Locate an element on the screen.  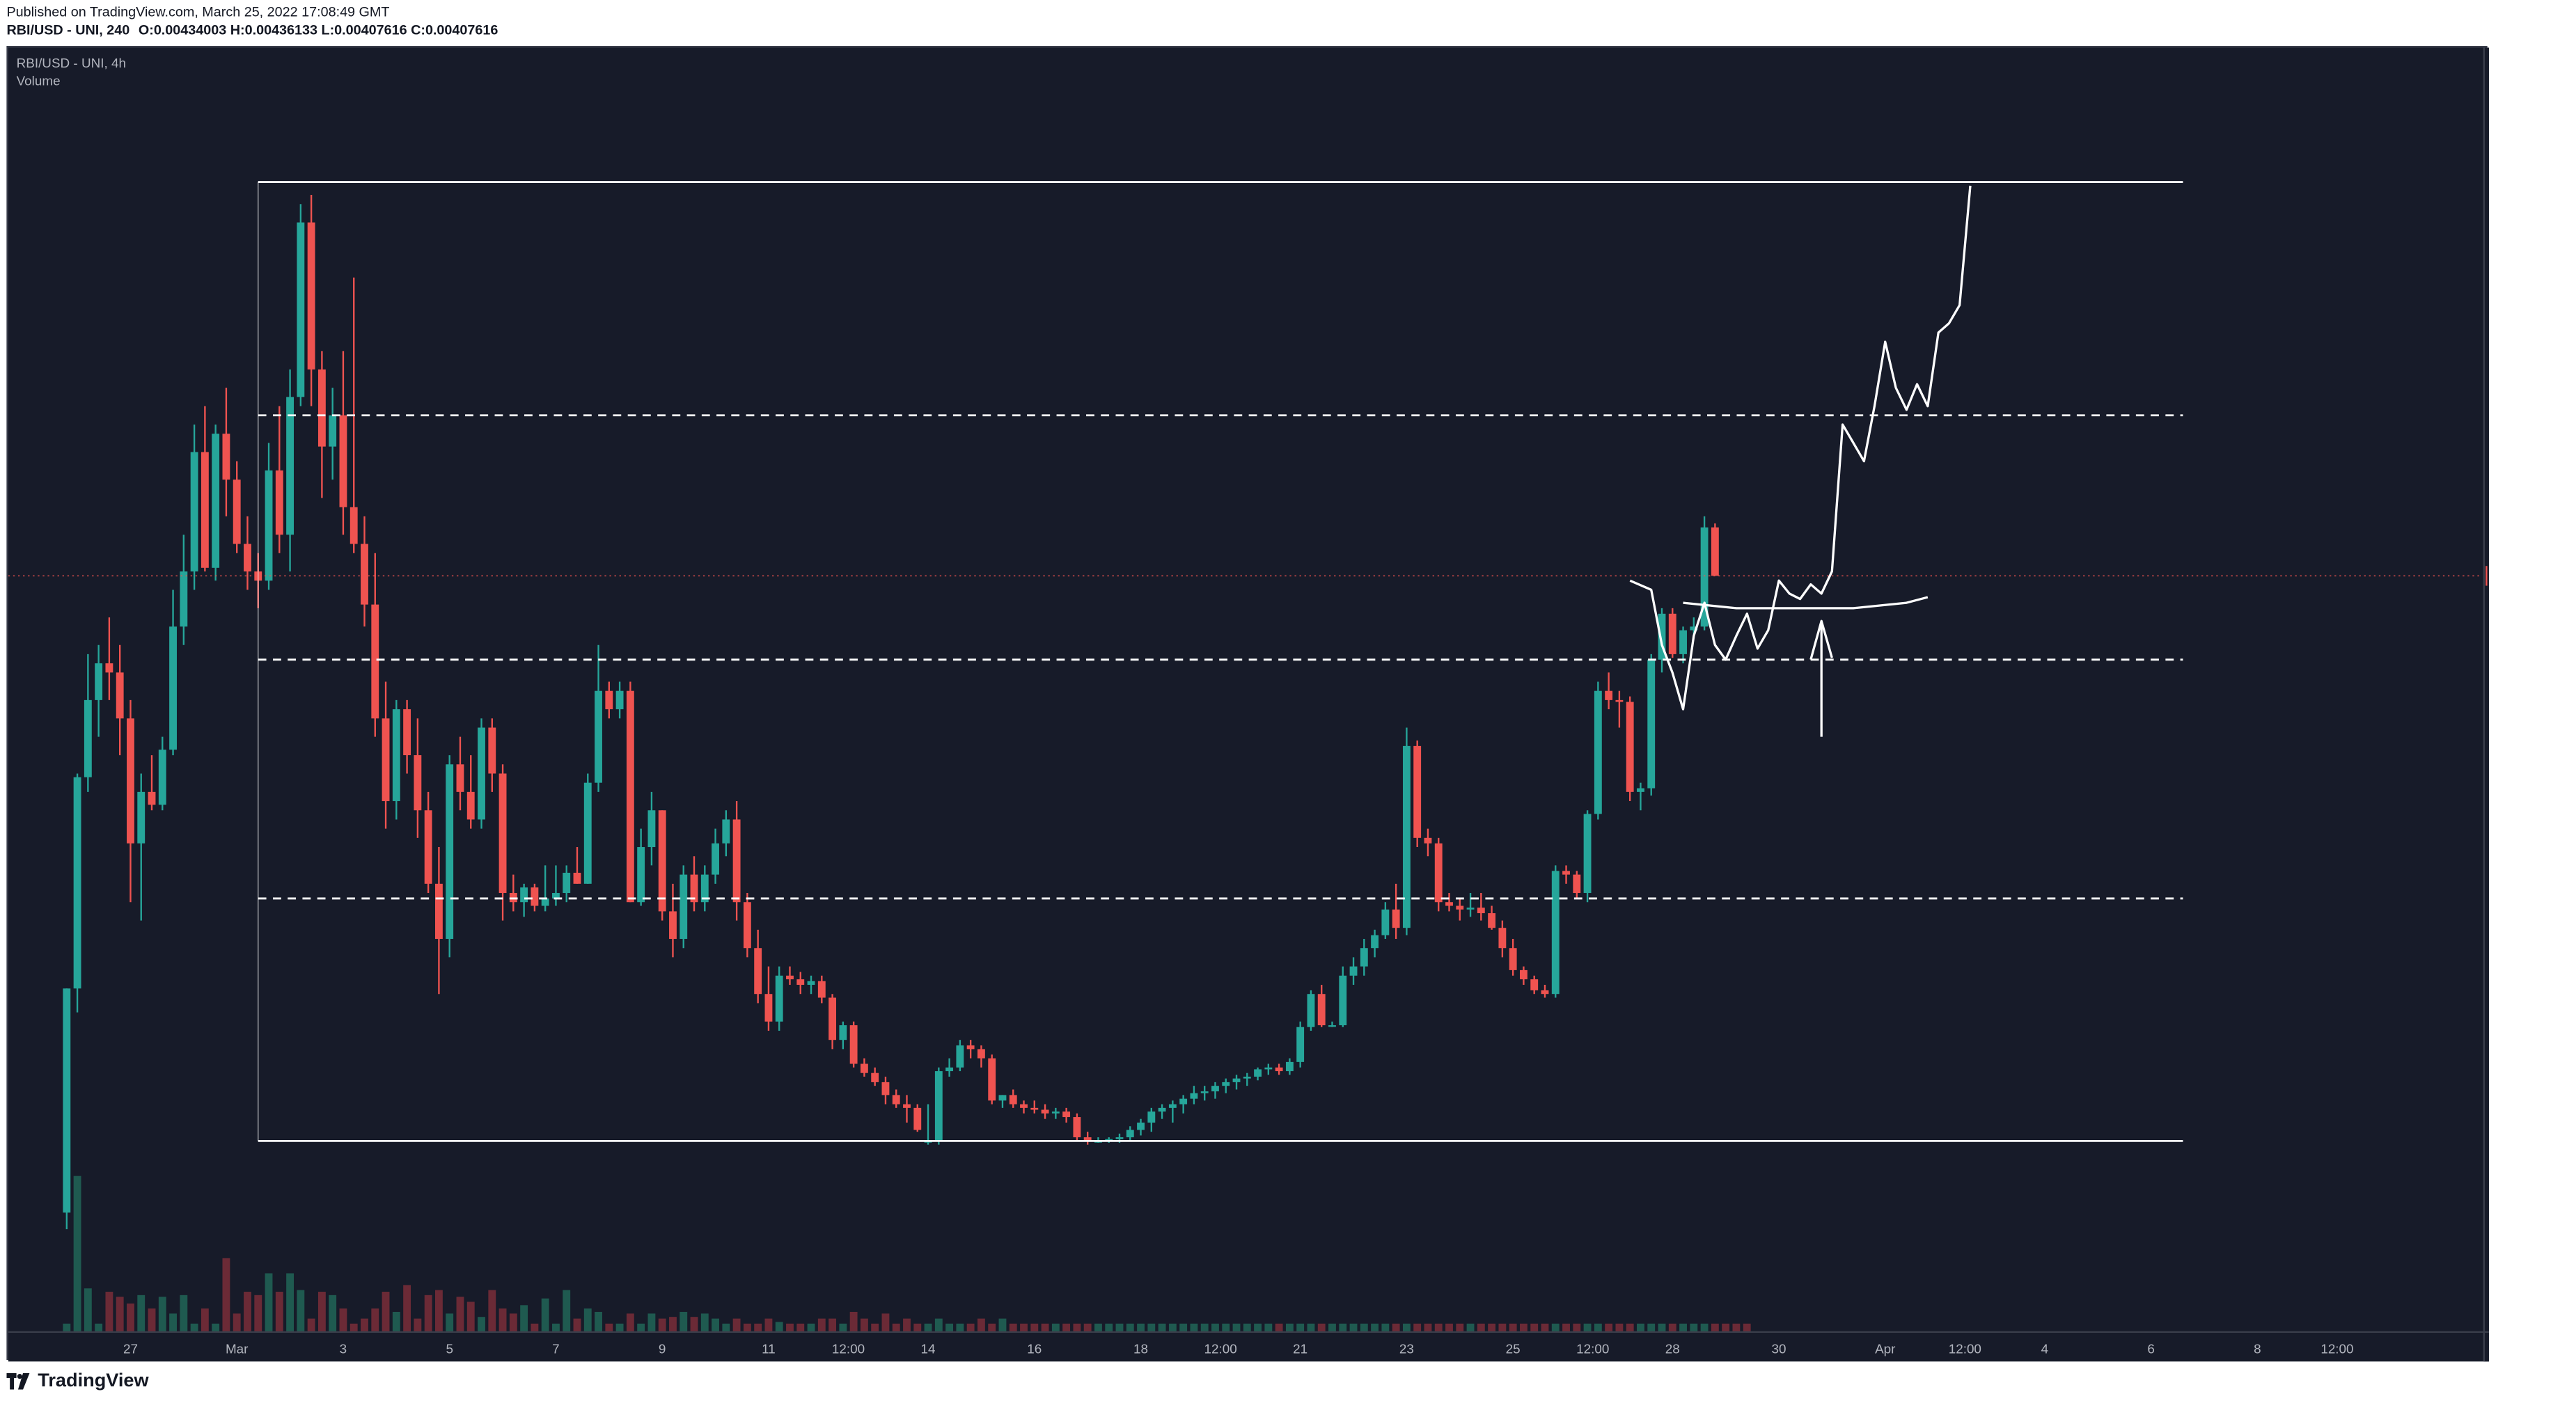
x-tick-label: 8 is located at coordinates (2257, 1349).